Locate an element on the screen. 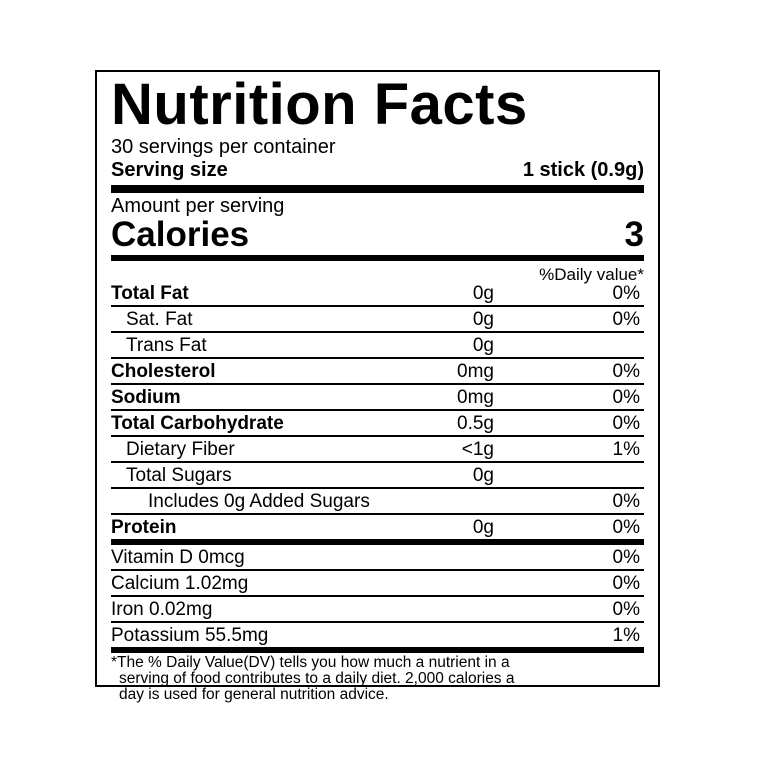 The height and width of the screenshot is (757, 757). nutrient-row: Total Fat 0g 0% is located at coordinates (377, 294).